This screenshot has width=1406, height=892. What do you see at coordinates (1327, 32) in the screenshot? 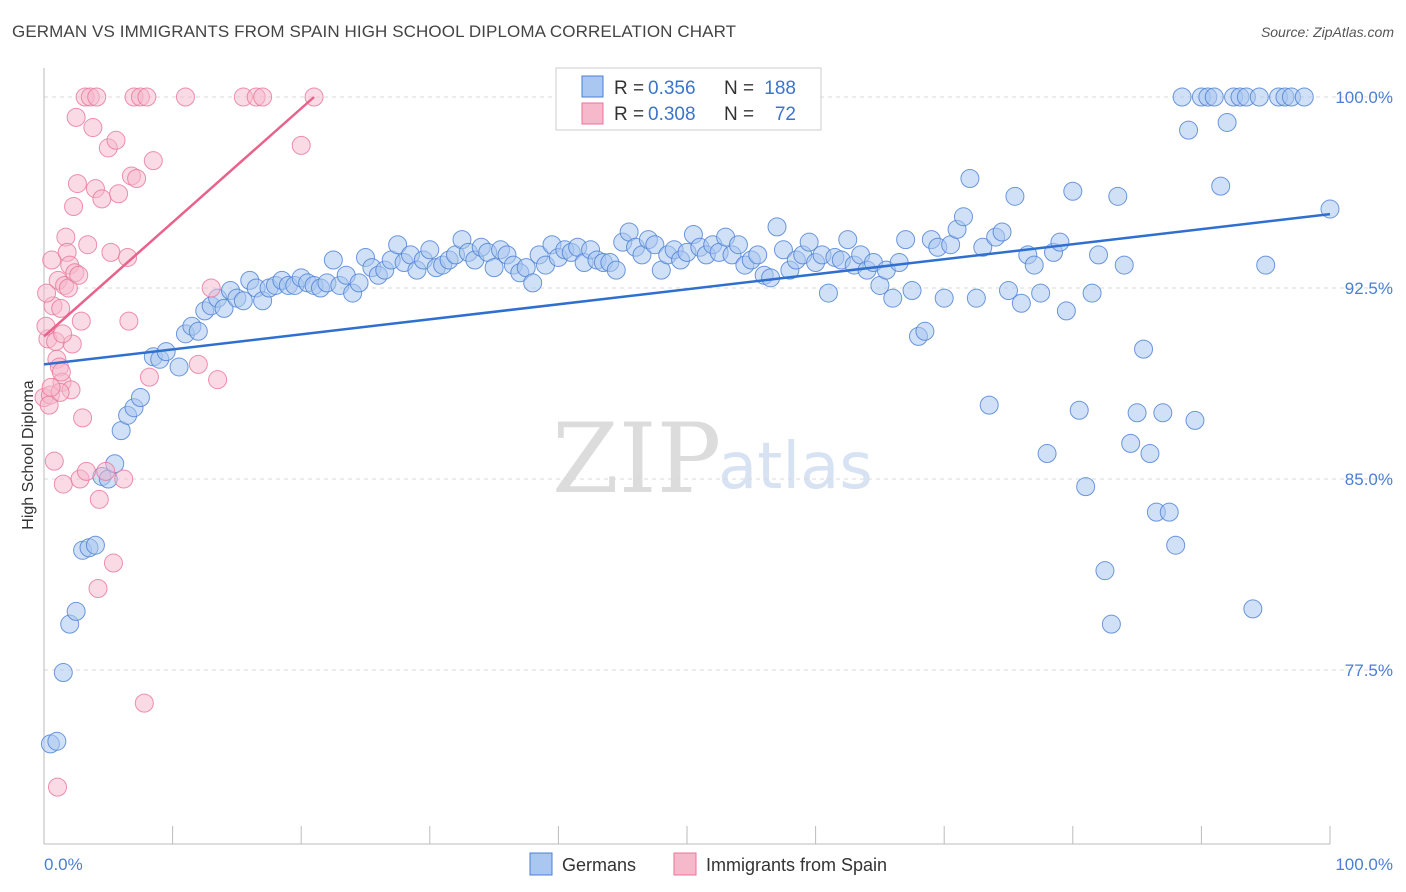
I see `source-credit: Source: ZipAtlas.com` at bounding box center [1327, 32].